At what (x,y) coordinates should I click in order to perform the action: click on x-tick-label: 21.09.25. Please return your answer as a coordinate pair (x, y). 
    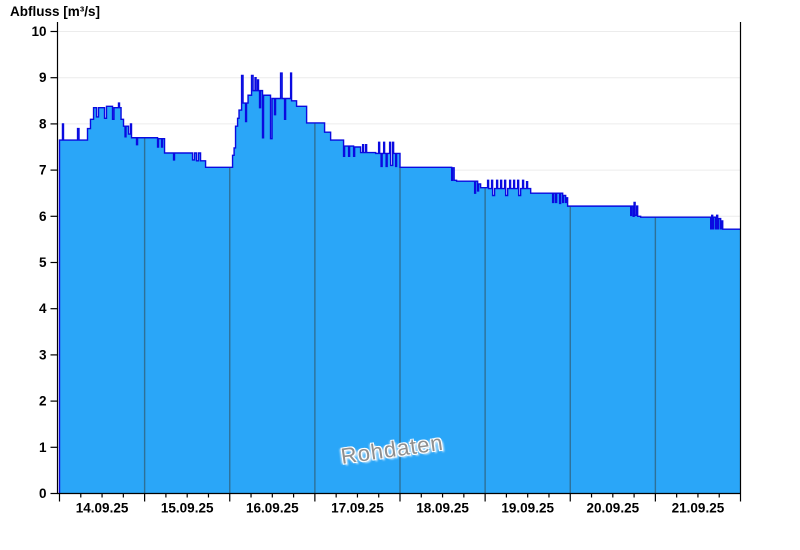
    Looking at the image, I should click on (698, 508).